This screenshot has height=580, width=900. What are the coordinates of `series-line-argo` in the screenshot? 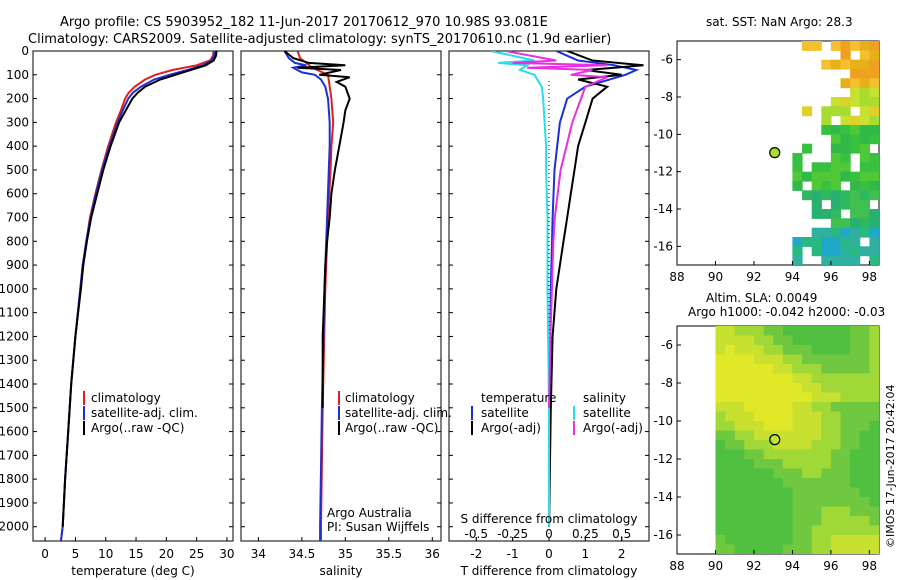 It's located at (317, 229).